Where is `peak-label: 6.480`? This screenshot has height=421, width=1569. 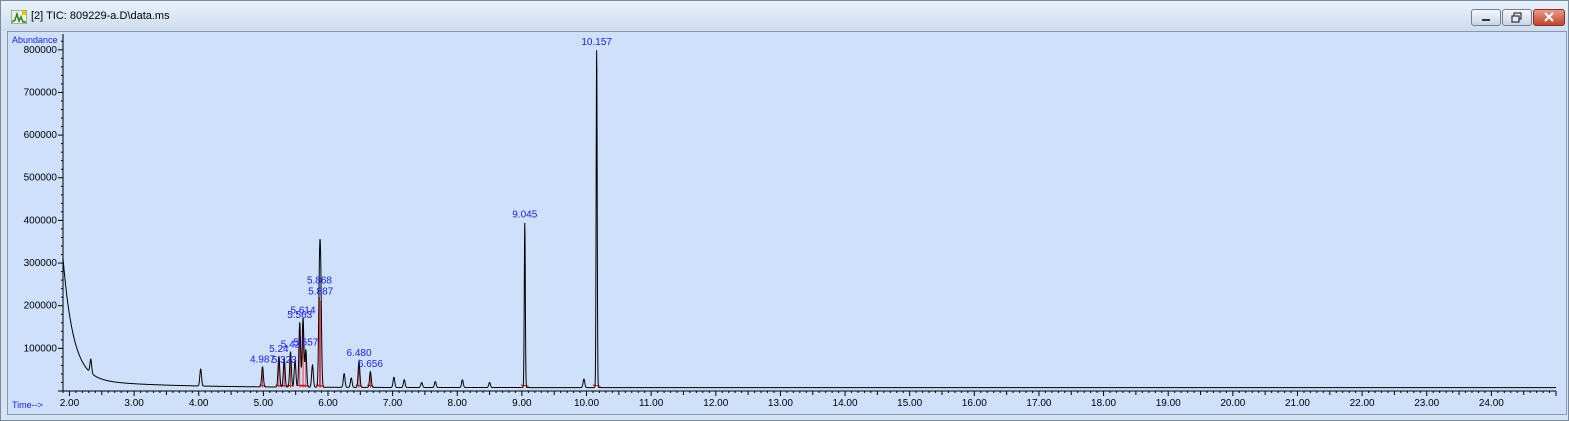 peak-label: 6.480 is located at coordinates (358, 353).